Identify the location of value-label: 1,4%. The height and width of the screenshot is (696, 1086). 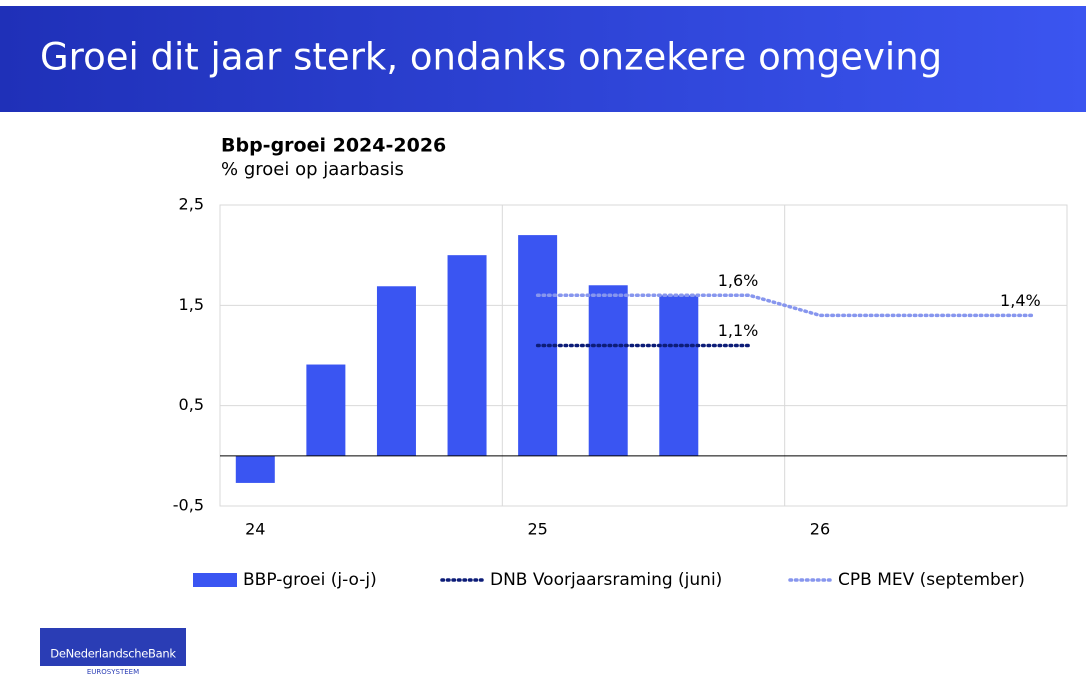
(1020, 300).